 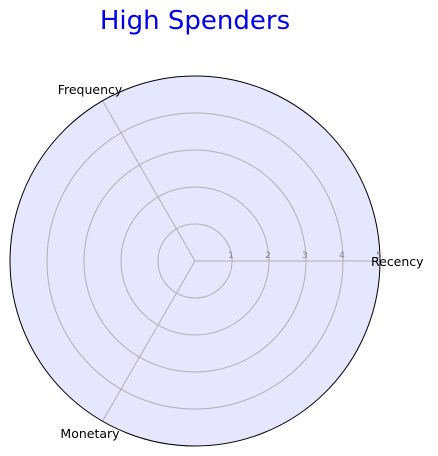 What do you see at coordinates (397, 261) in the screenshot?
I see `axis-label-recency: Recency` at bounding box center [397, 261].